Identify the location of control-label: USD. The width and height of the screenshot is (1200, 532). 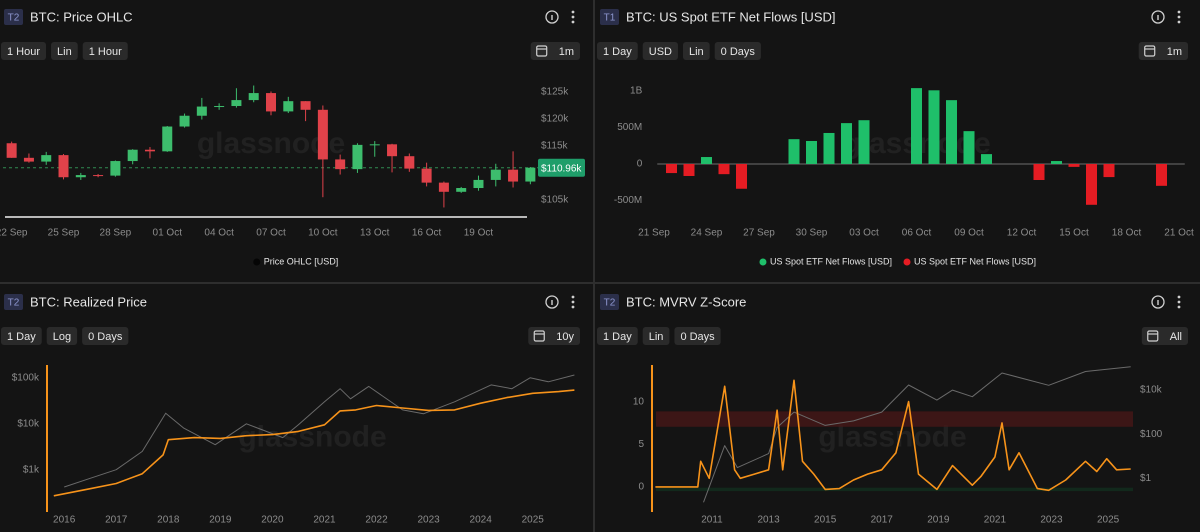
(660, 52).